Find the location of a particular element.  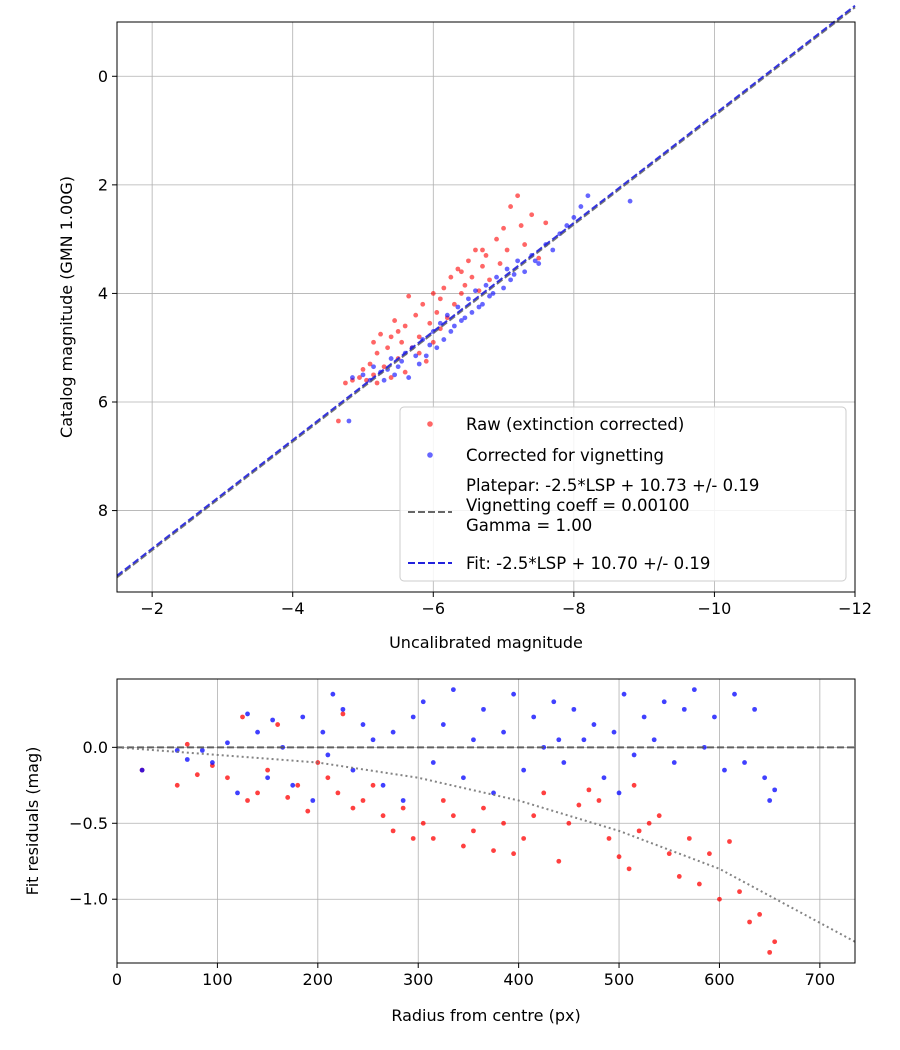

legend-swatch-corrected is located at coordinates (430, 455).